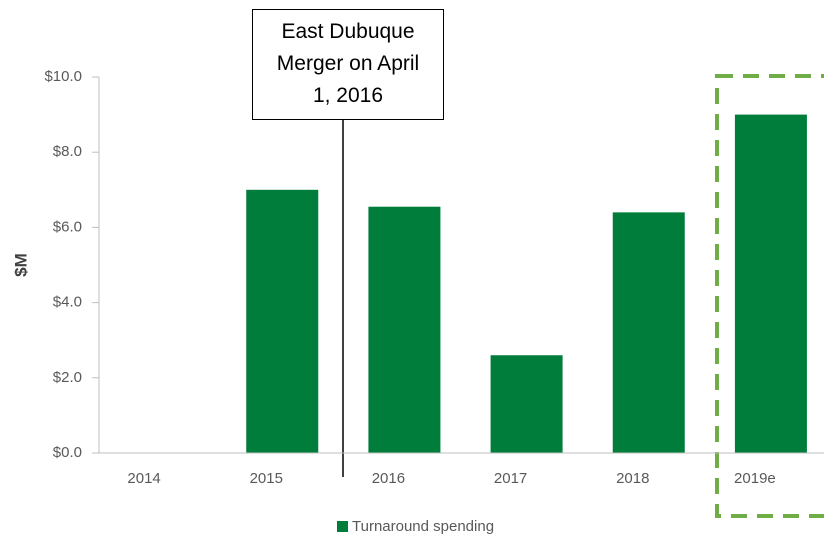 The width and height of the screenshot is (824, 537). Describe the element at coordinates (342, 526) in the screenshot. I see `legend-swatch` at that location.